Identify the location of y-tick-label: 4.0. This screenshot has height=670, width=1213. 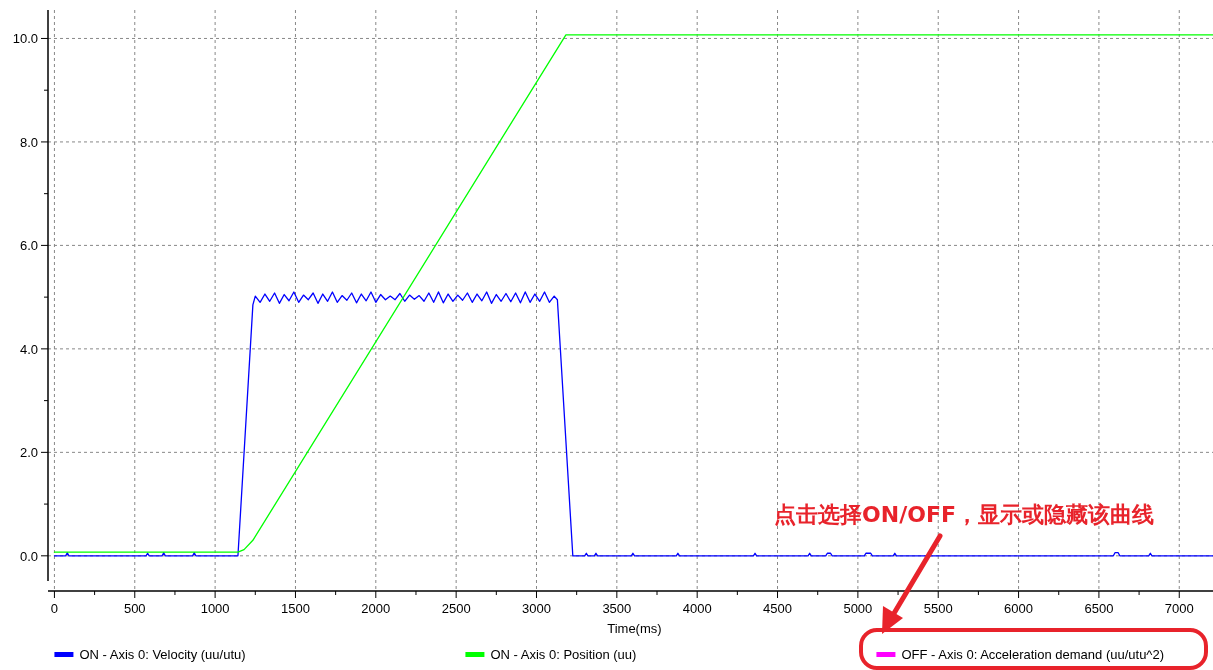
(28, 349).